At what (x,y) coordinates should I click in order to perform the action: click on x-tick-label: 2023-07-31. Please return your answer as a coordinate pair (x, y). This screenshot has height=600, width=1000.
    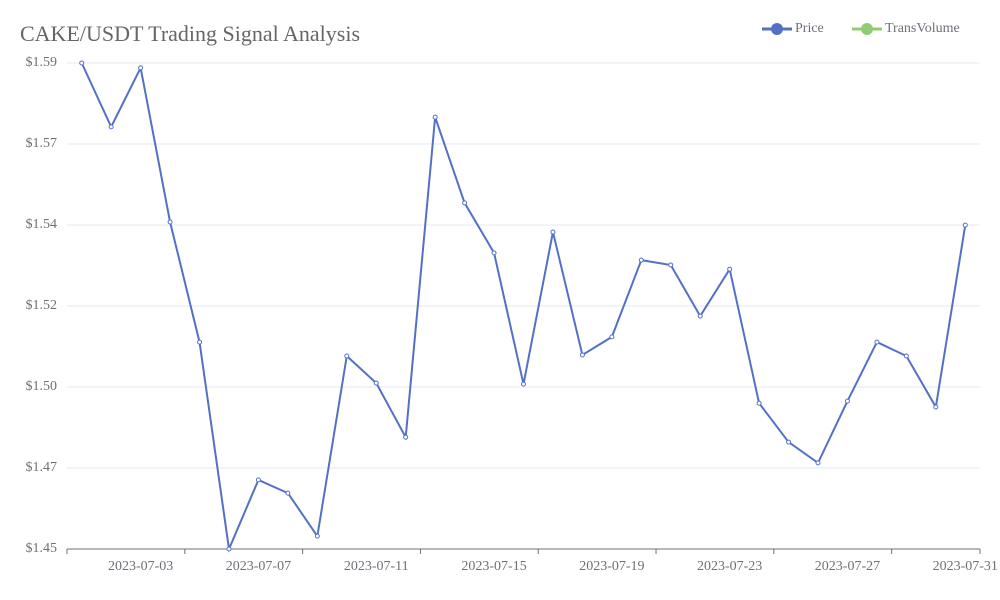
    Looking at the image, I should click on (965, 566).